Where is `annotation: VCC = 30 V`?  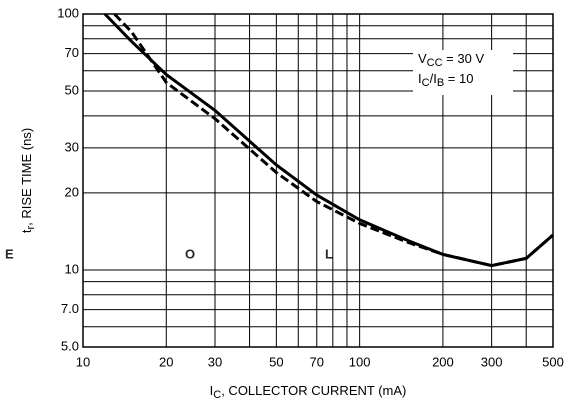
annotation: VCC = 30 V is located at coordinates (451, 59).